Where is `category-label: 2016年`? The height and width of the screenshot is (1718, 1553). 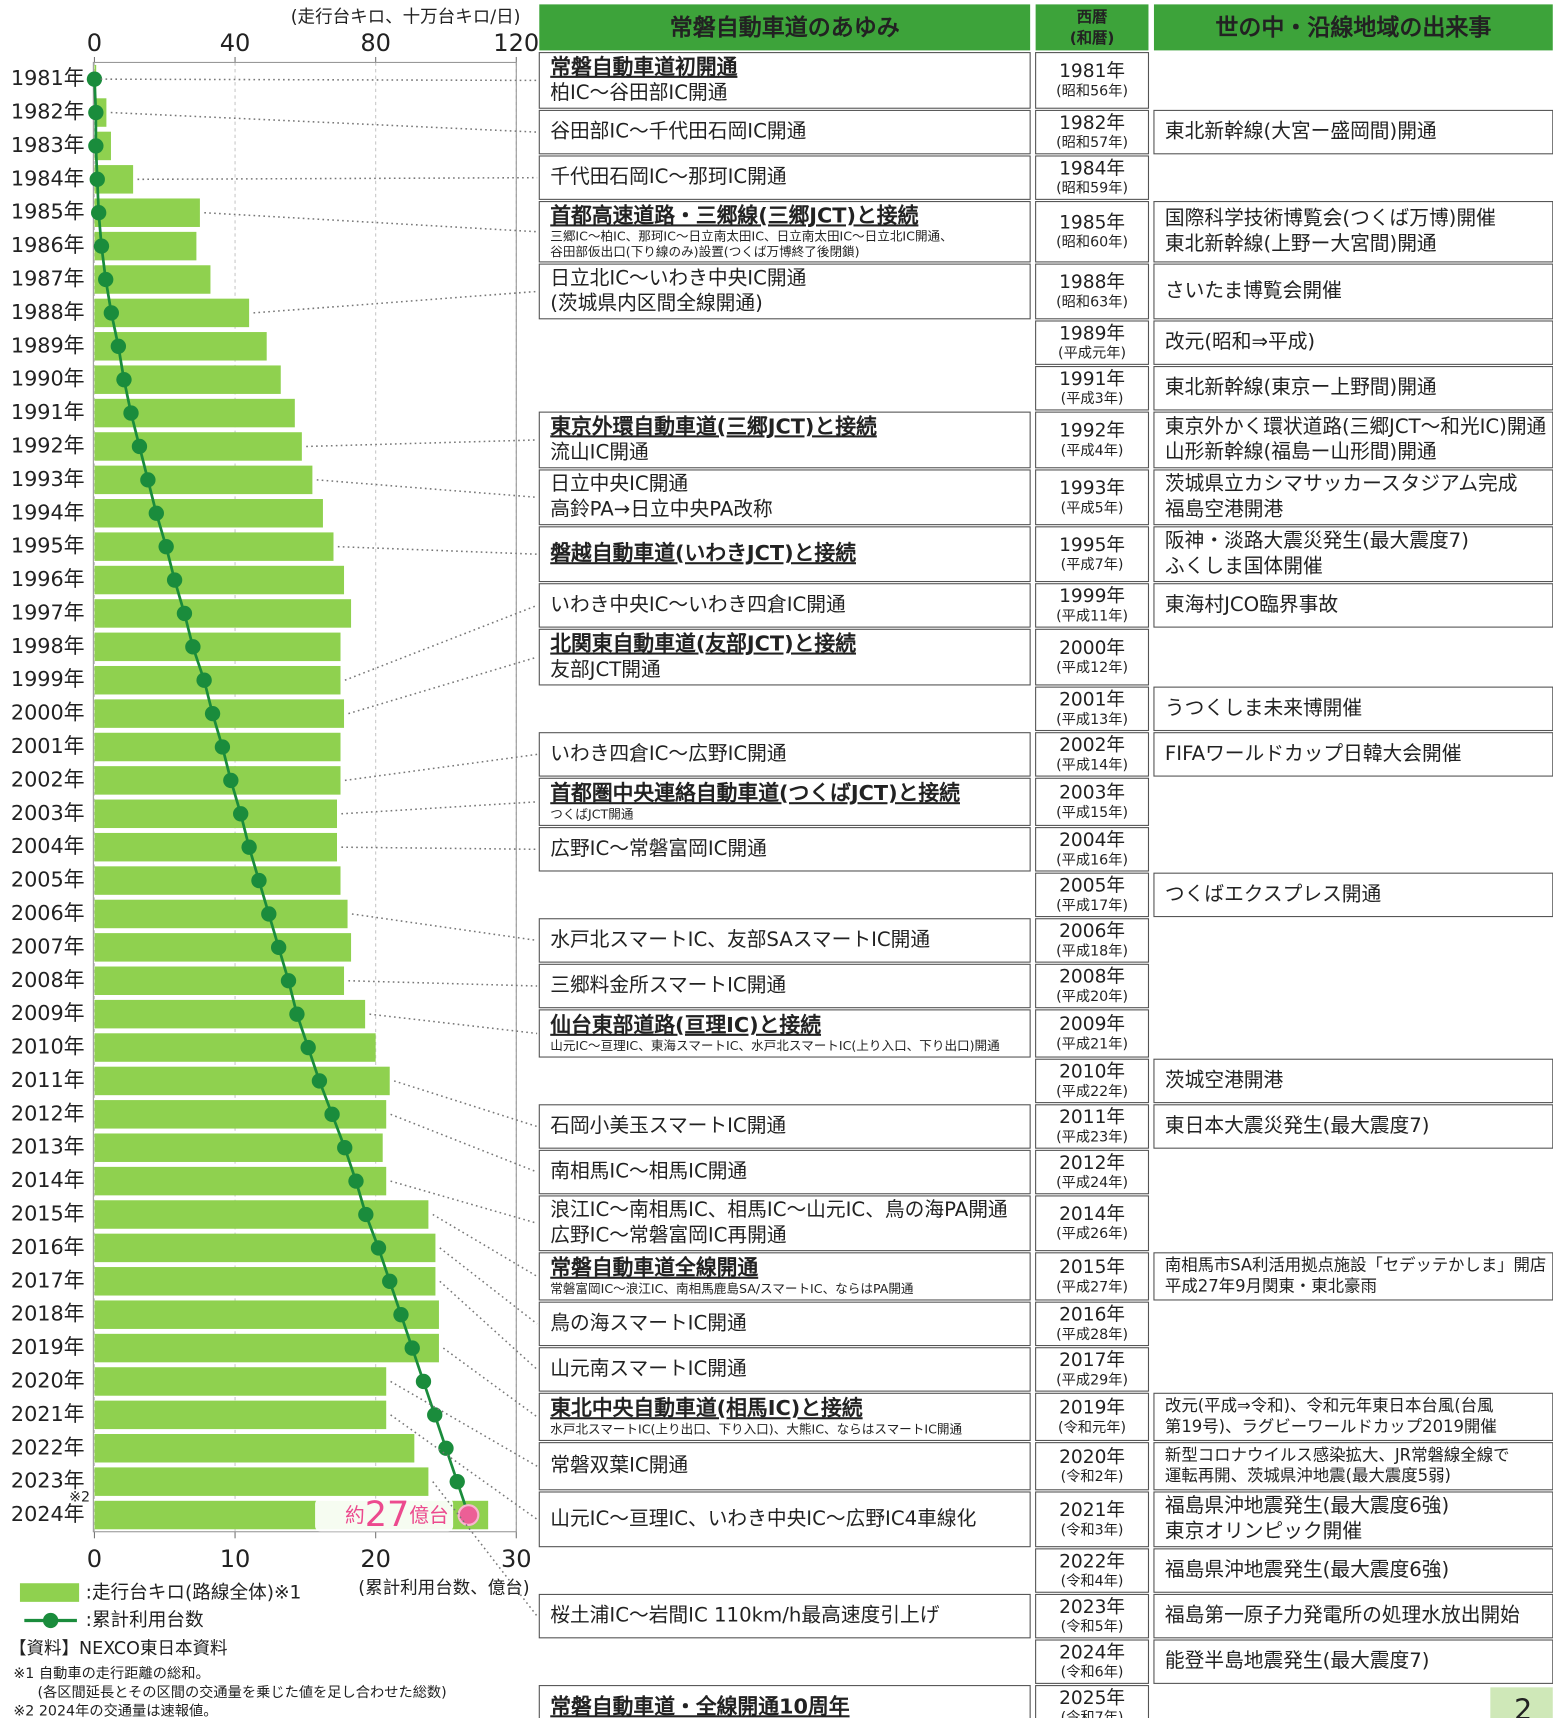
category-label: 2016年 is located at coordinates (48, 1247).